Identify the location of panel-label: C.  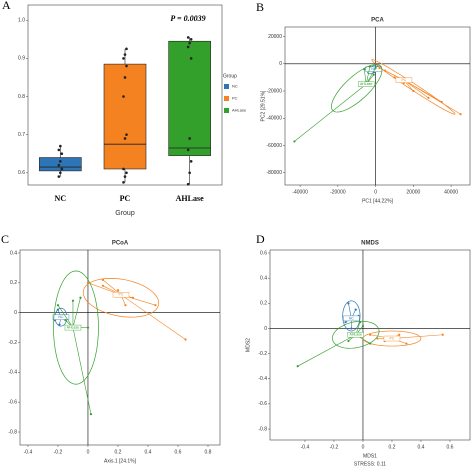
(5, 239).